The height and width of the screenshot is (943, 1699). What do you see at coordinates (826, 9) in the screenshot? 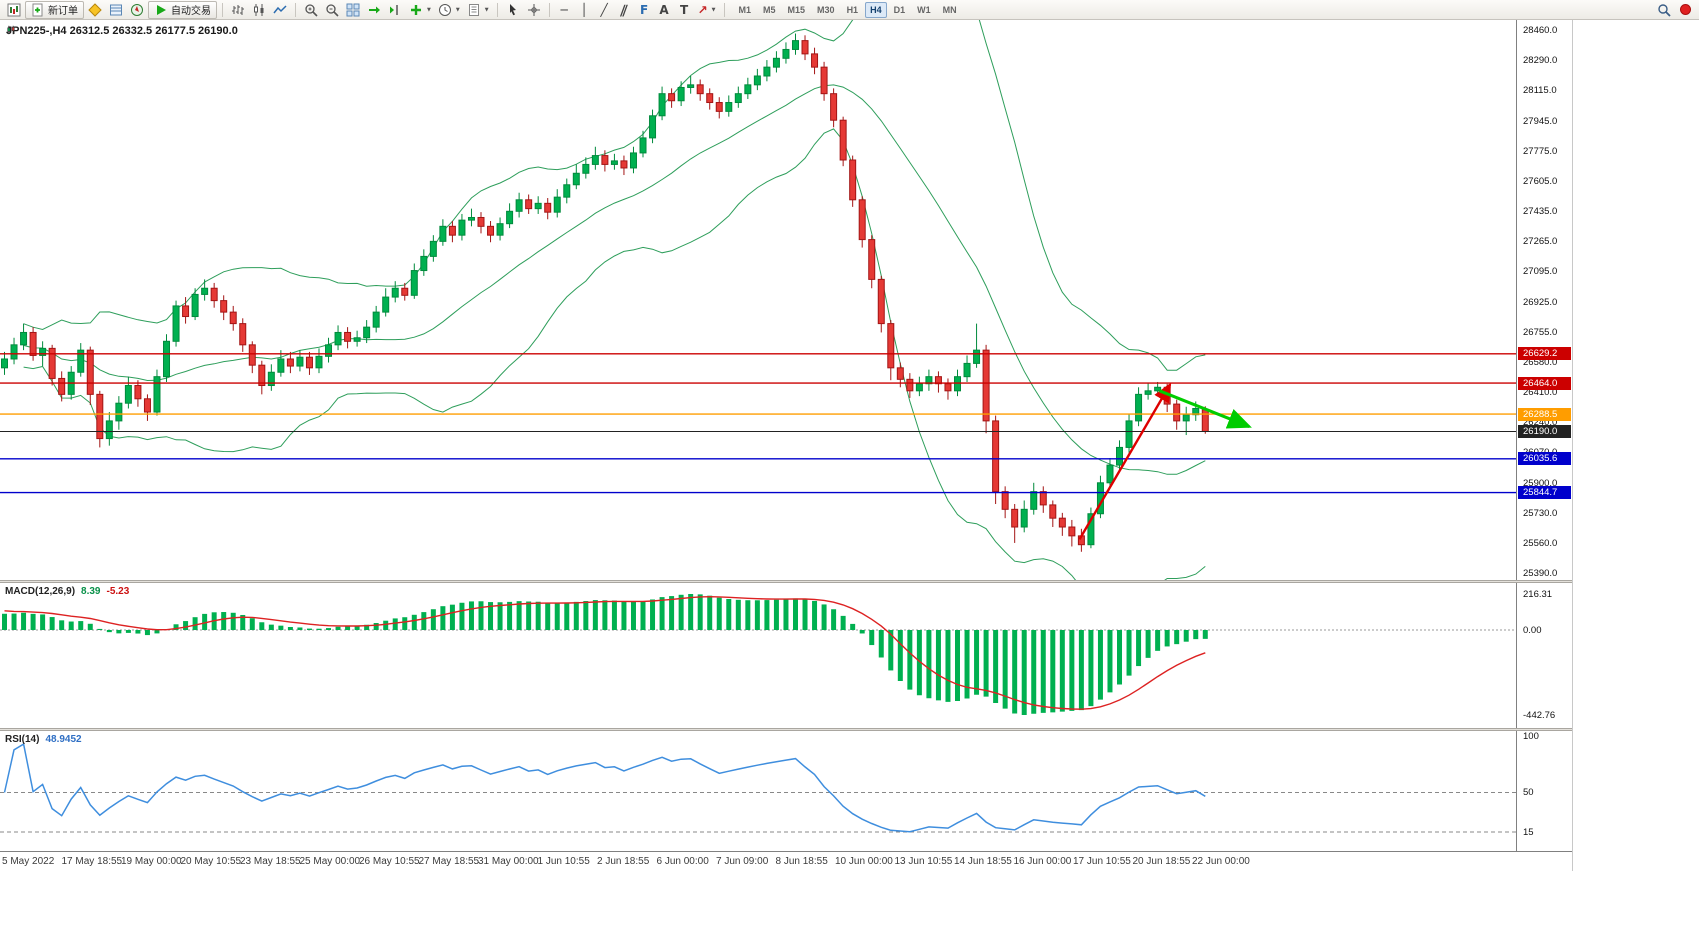
I see `timeframe-button-m30: M30` at bounding box center [826, 9].